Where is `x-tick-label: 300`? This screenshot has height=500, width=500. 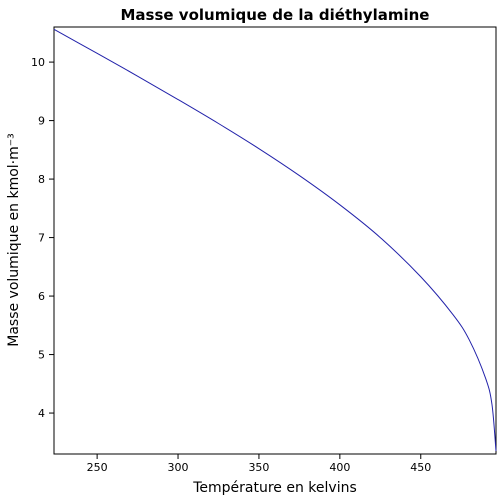
x-tick-label: 300 is located at coordinates (178, 467).